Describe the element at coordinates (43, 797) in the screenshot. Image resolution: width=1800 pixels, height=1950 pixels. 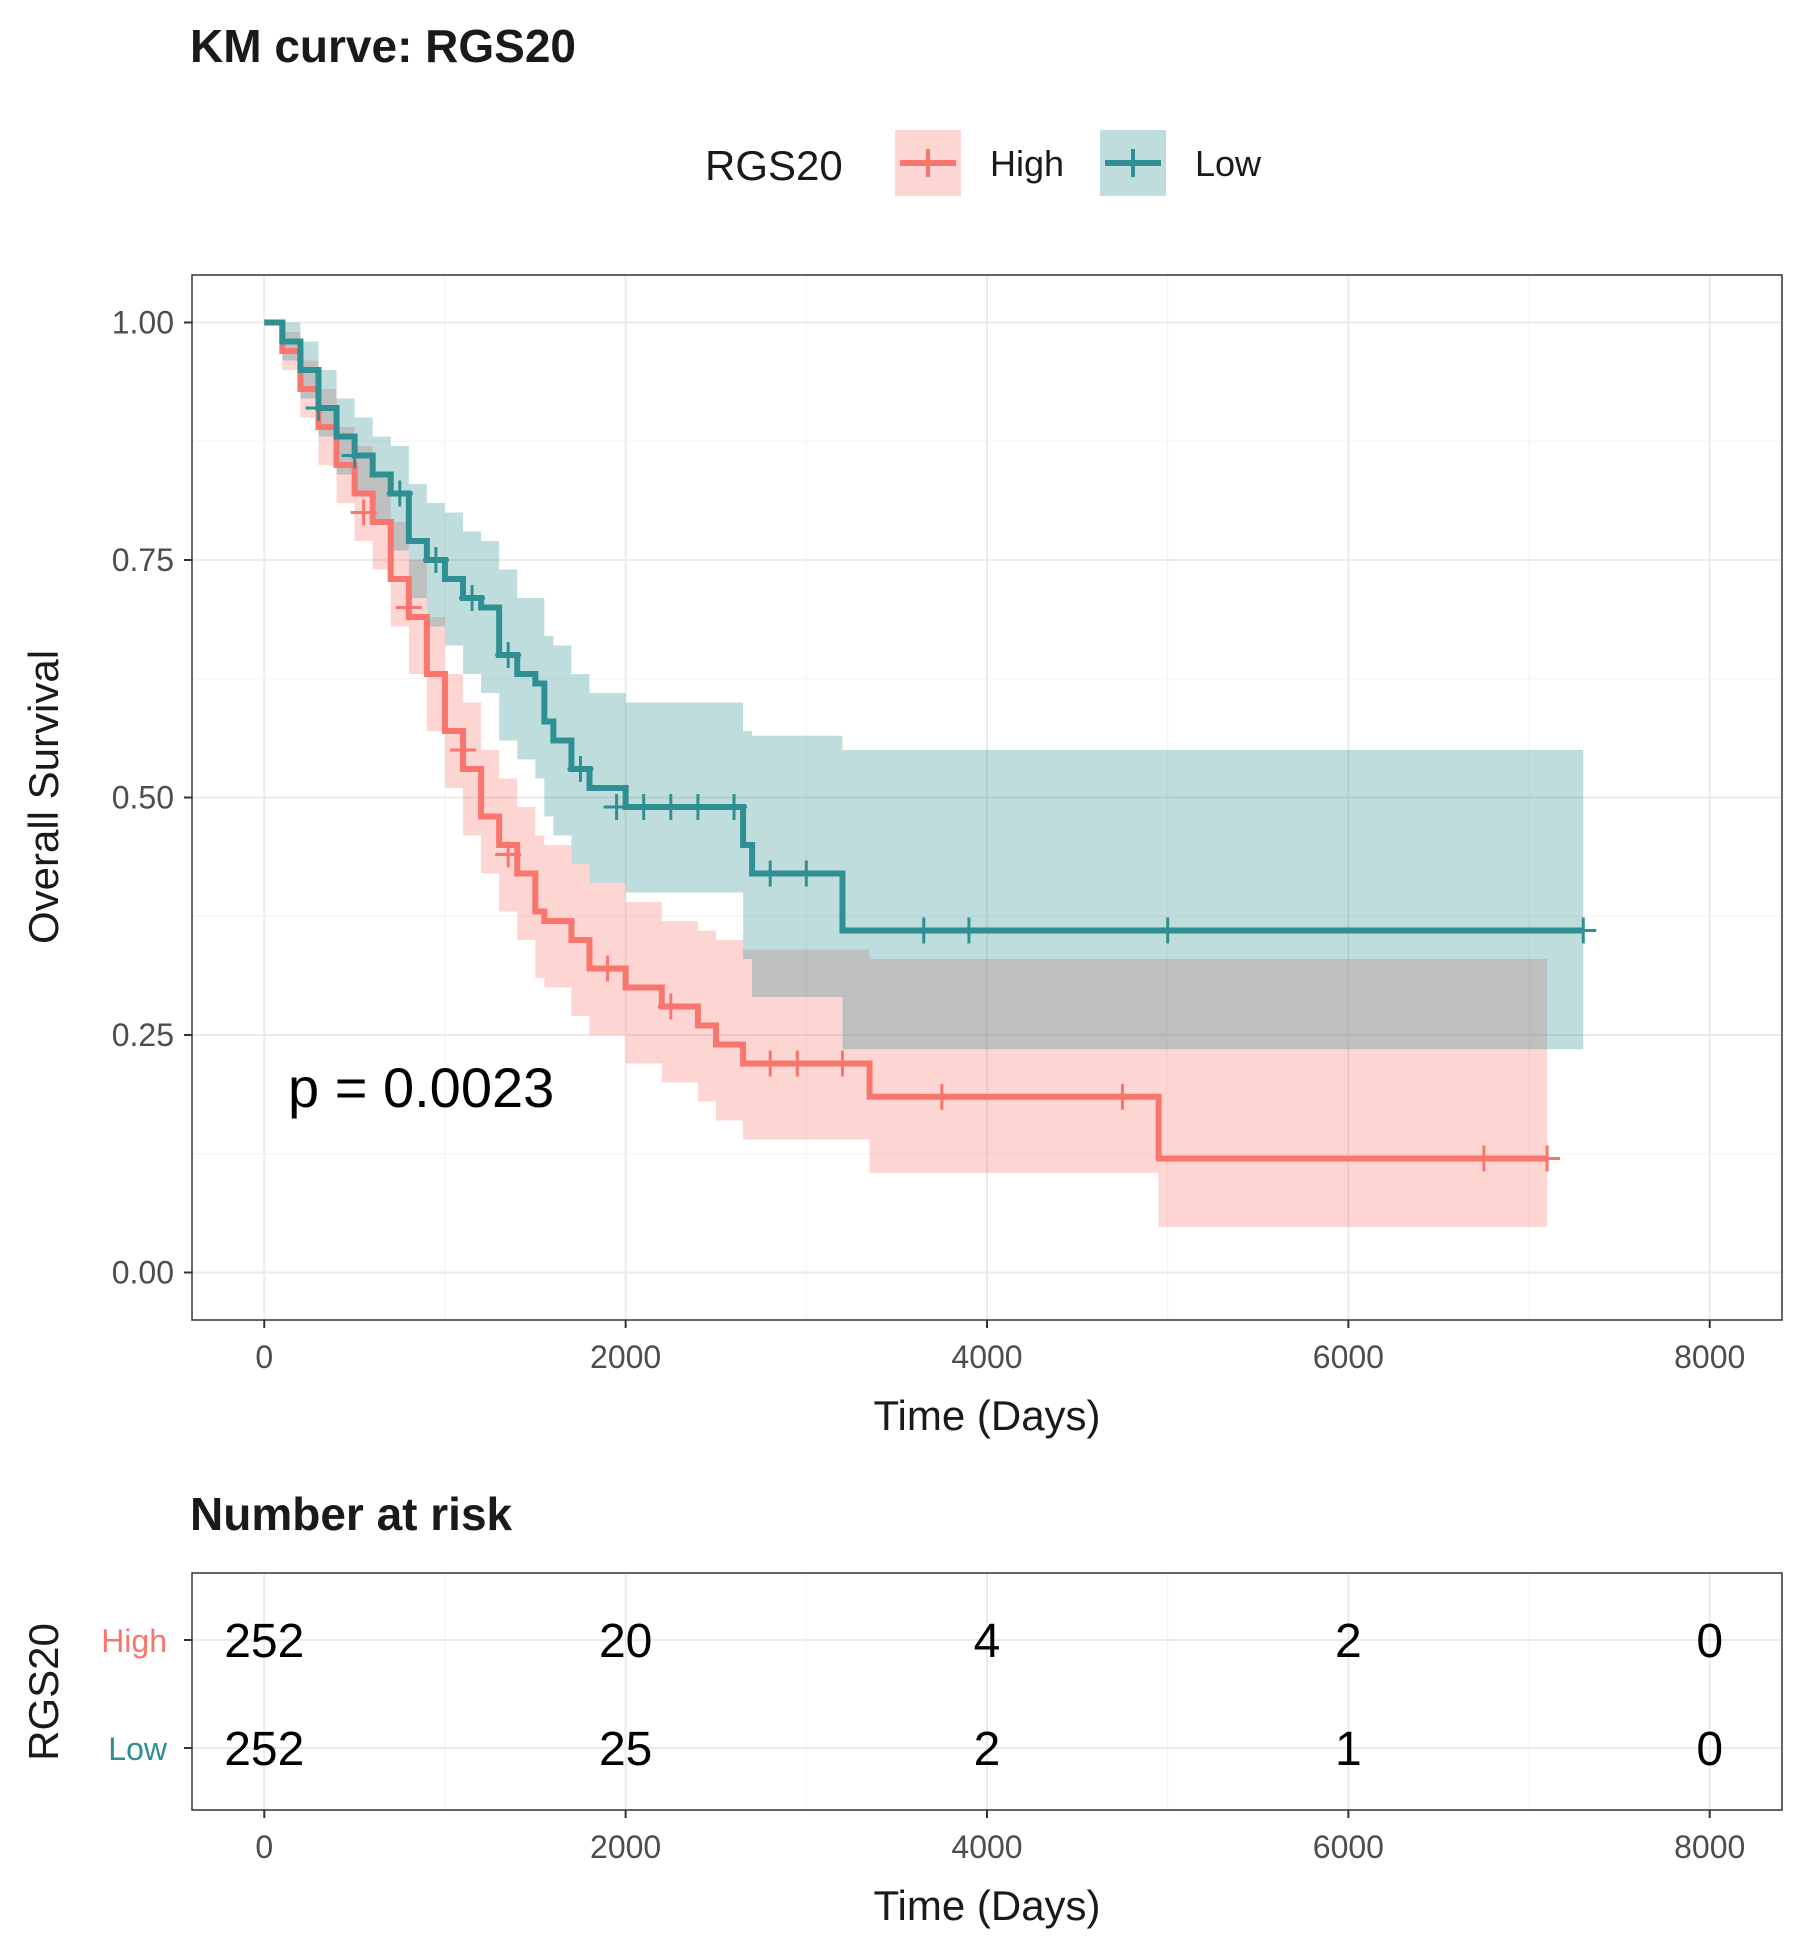
I see `km-y-axis-title: Overall Survival` at that location.